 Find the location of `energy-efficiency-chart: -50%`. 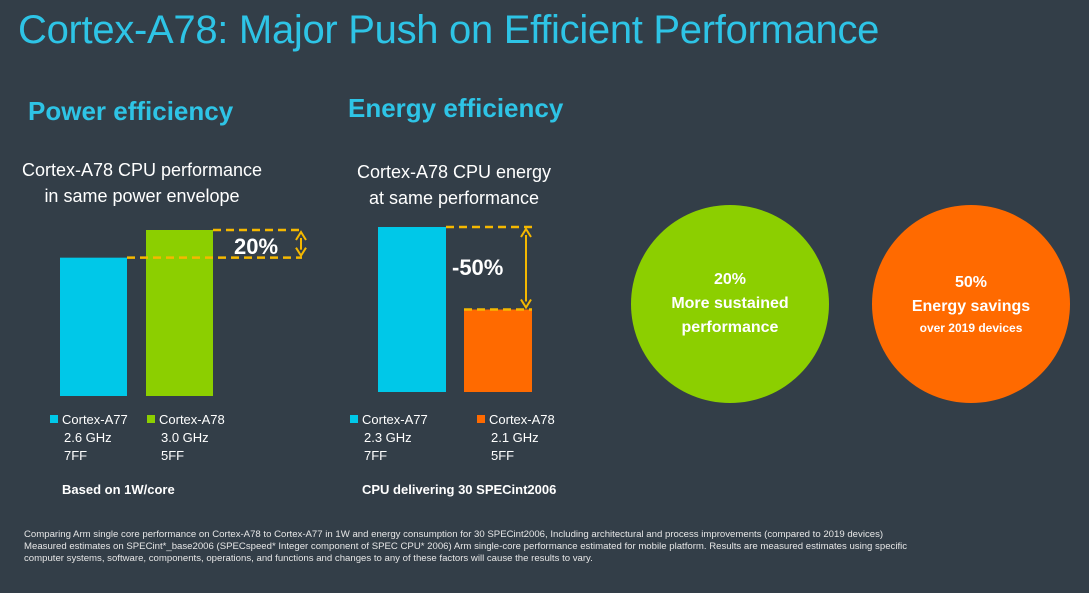

energy-efficiency-chart: -50% is located at coordinates (455, 308).